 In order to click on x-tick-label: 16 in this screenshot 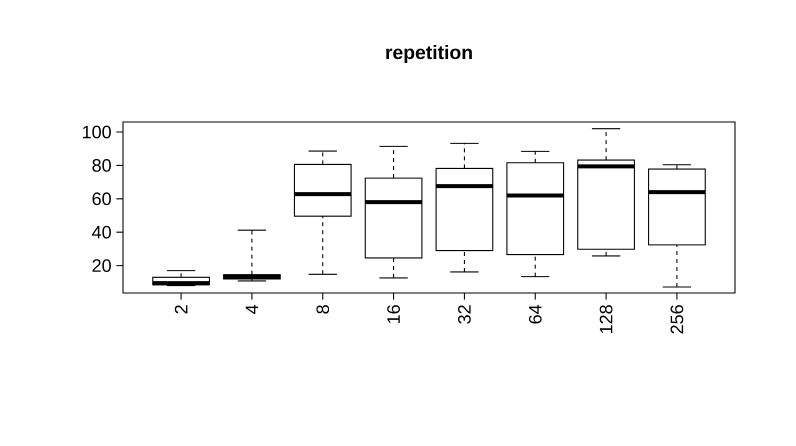, I will do `click(393, 314)`.